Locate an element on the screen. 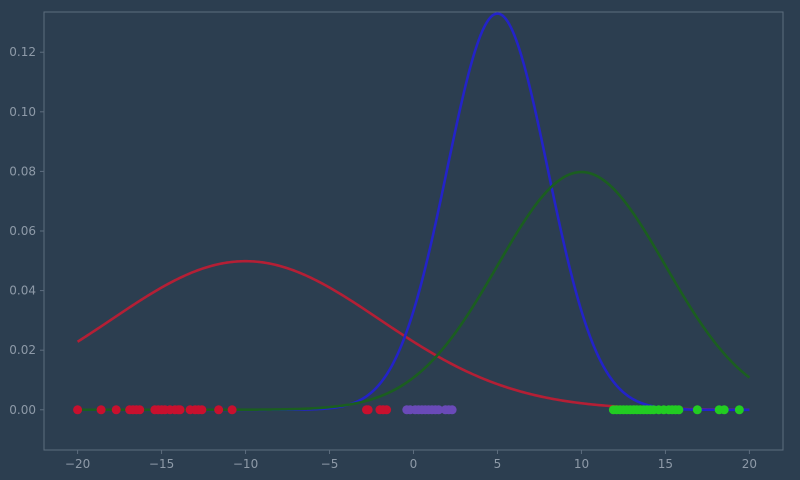  points-layer is located at coordinates (408, 410).